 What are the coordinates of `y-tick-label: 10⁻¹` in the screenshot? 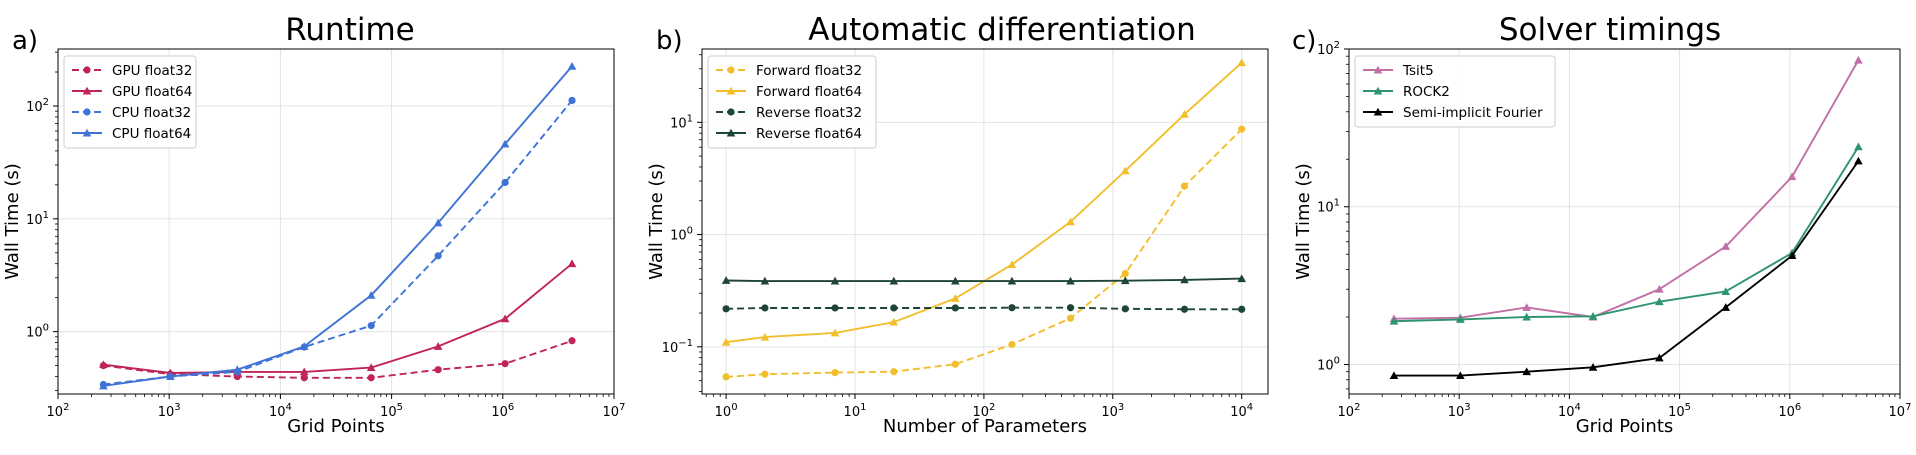 It's located at (677, 347).